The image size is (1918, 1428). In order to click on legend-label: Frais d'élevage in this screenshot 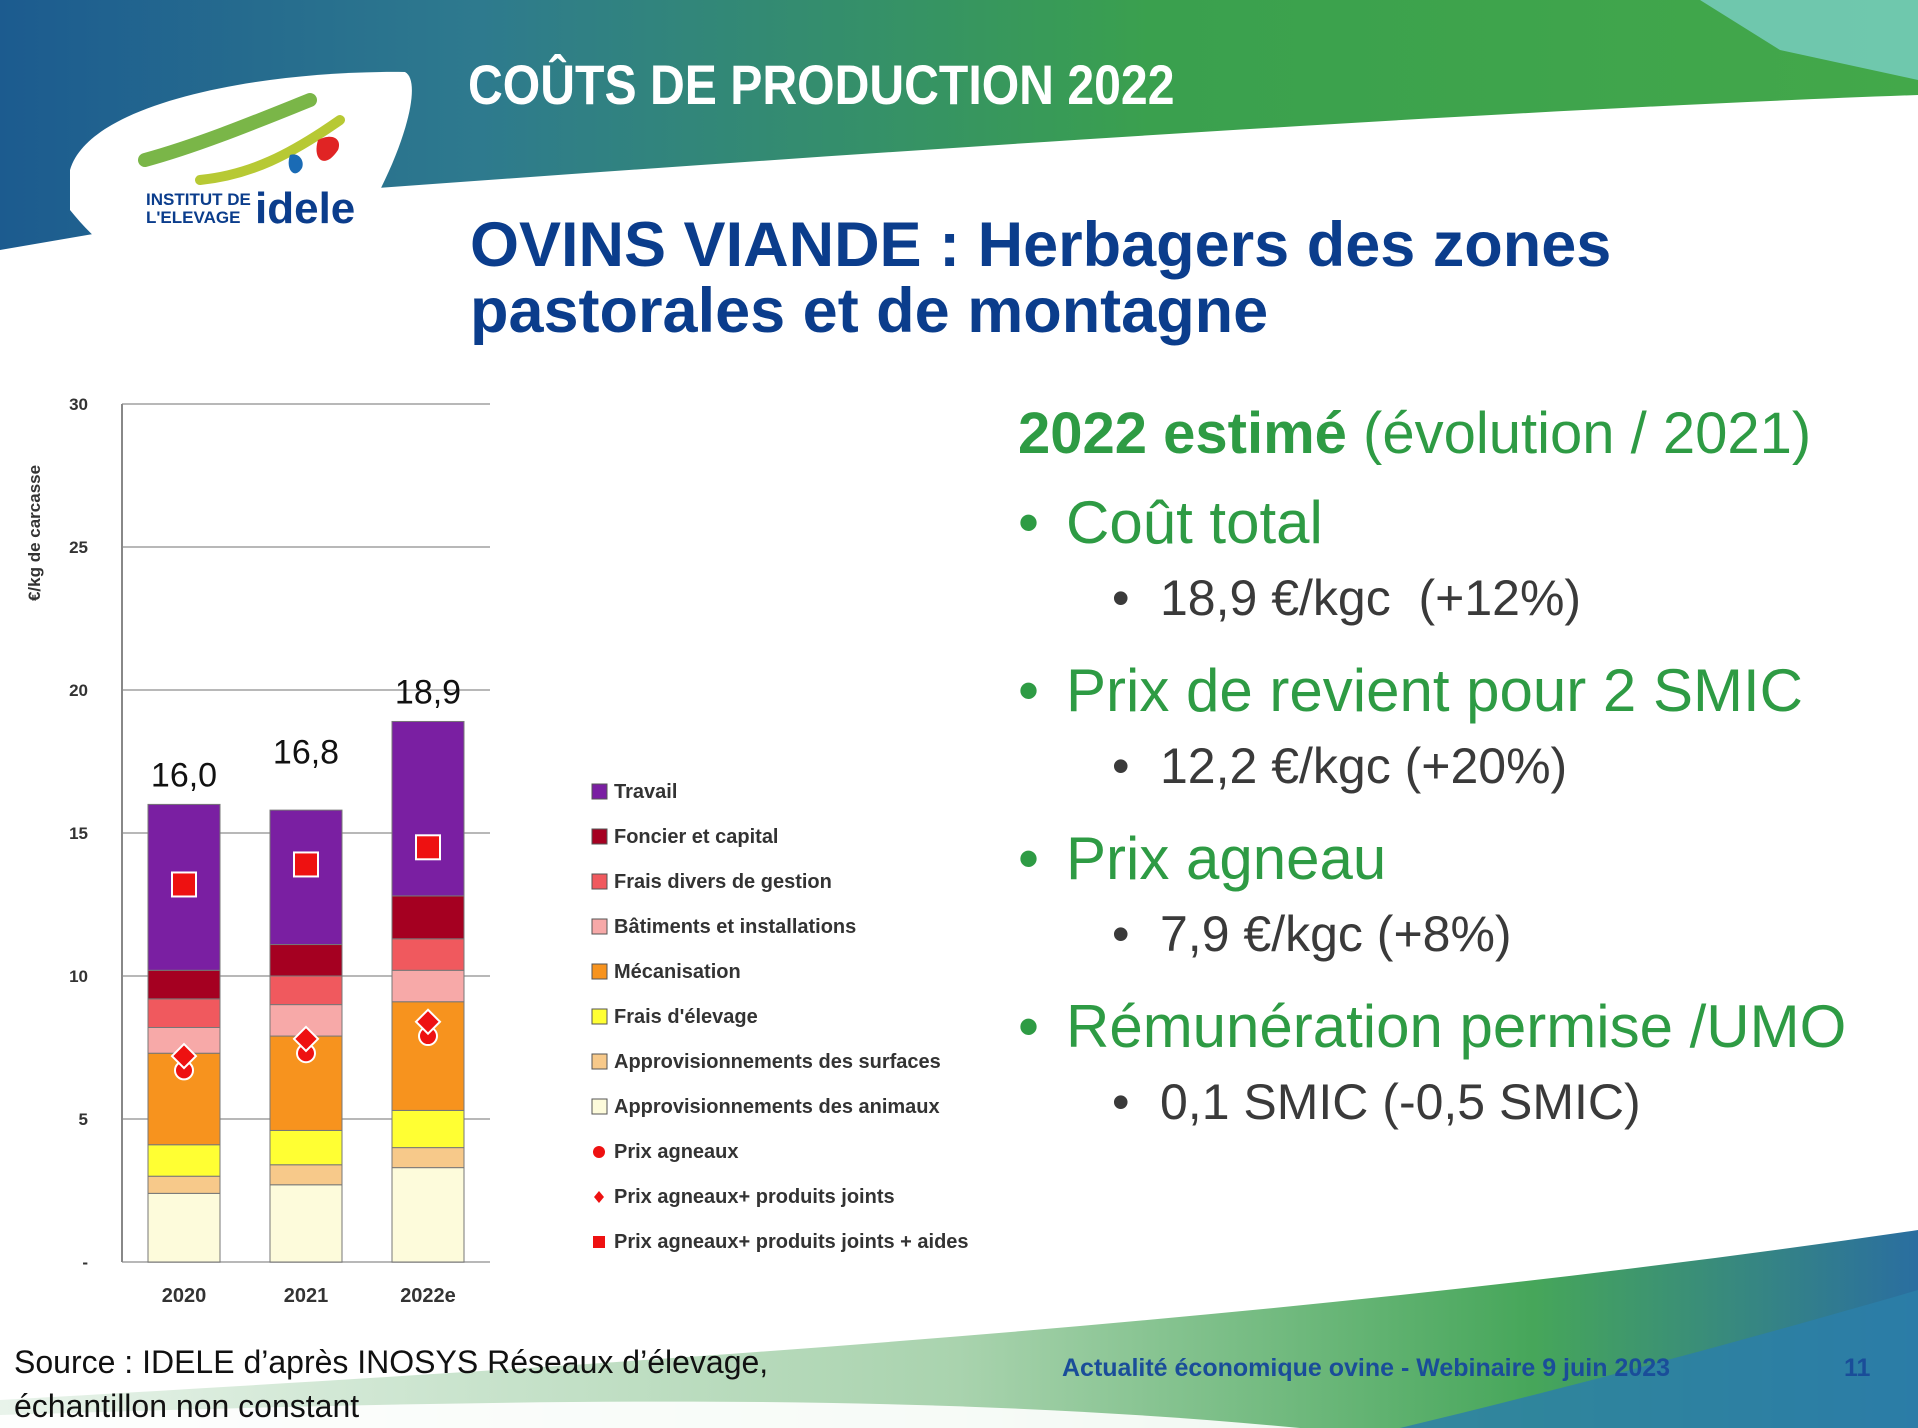, I will do `click(686, 1017)`.